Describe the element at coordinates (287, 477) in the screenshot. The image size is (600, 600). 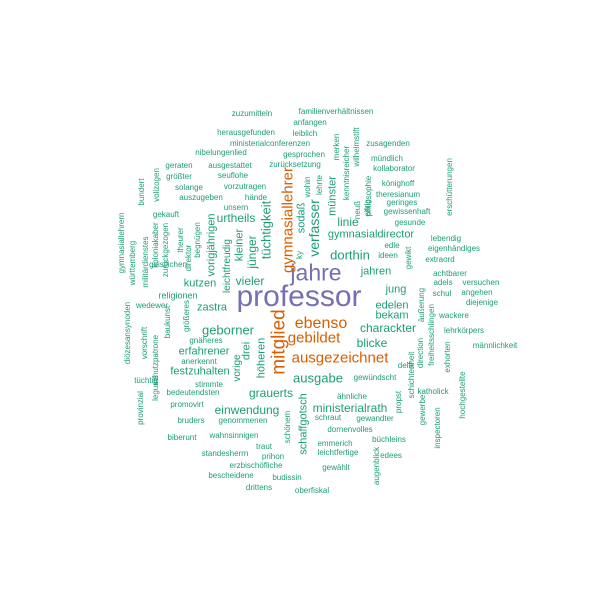
I see `word-budissin: budissin` at that location.